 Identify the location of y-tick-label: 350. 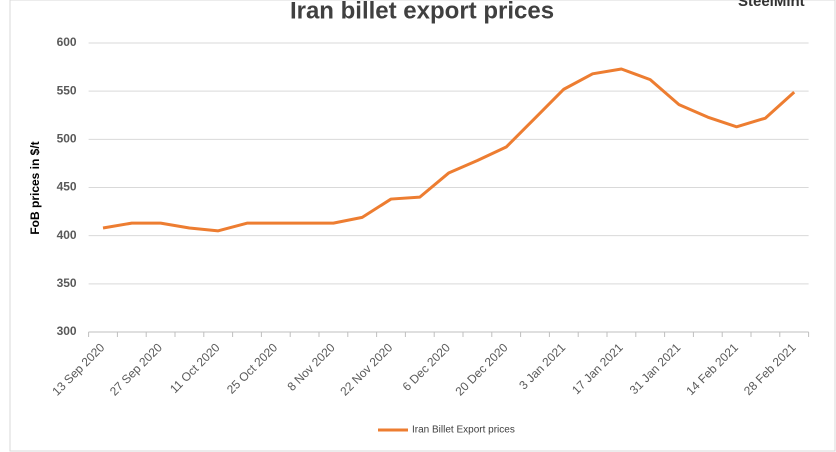
(67, 283).